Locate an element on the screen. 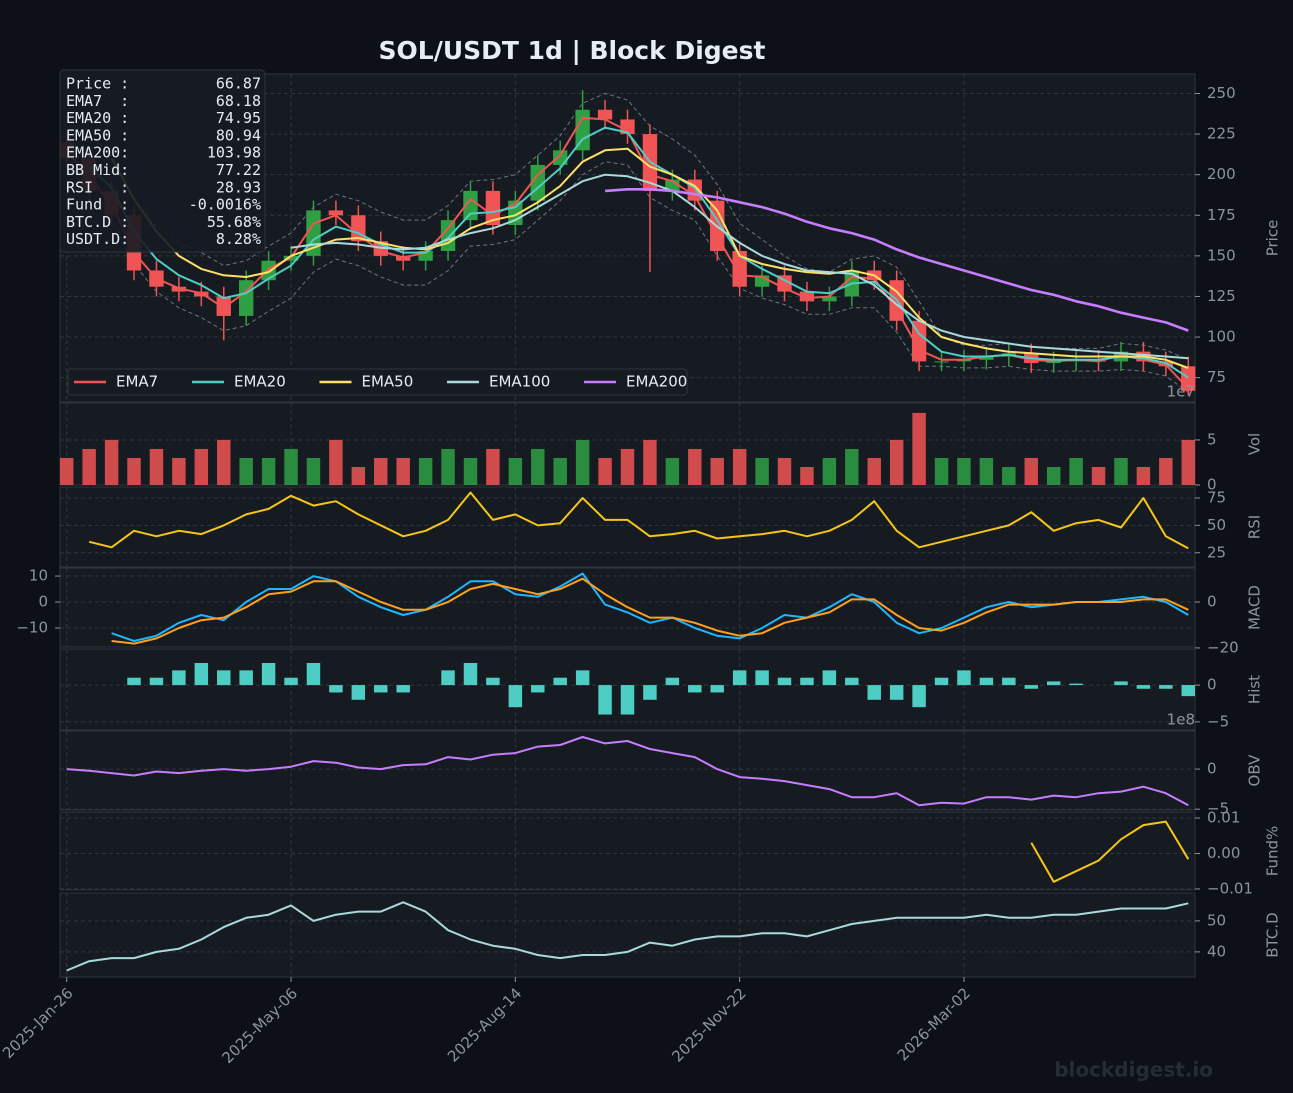  y-tick-label: 0.00 is located at coordinates (1223, 853).